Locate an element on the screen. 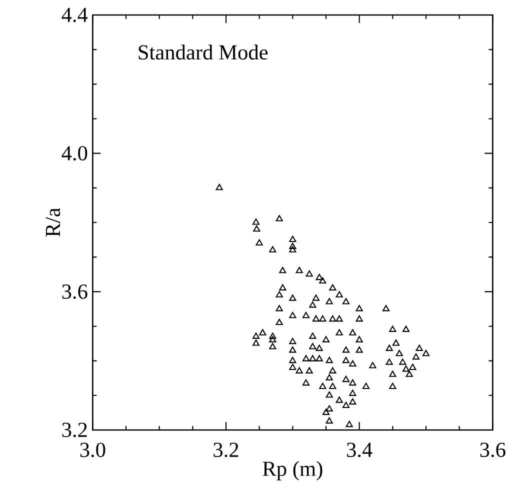  x-tick-label: 3.4 is located at coordinates (359, 450).